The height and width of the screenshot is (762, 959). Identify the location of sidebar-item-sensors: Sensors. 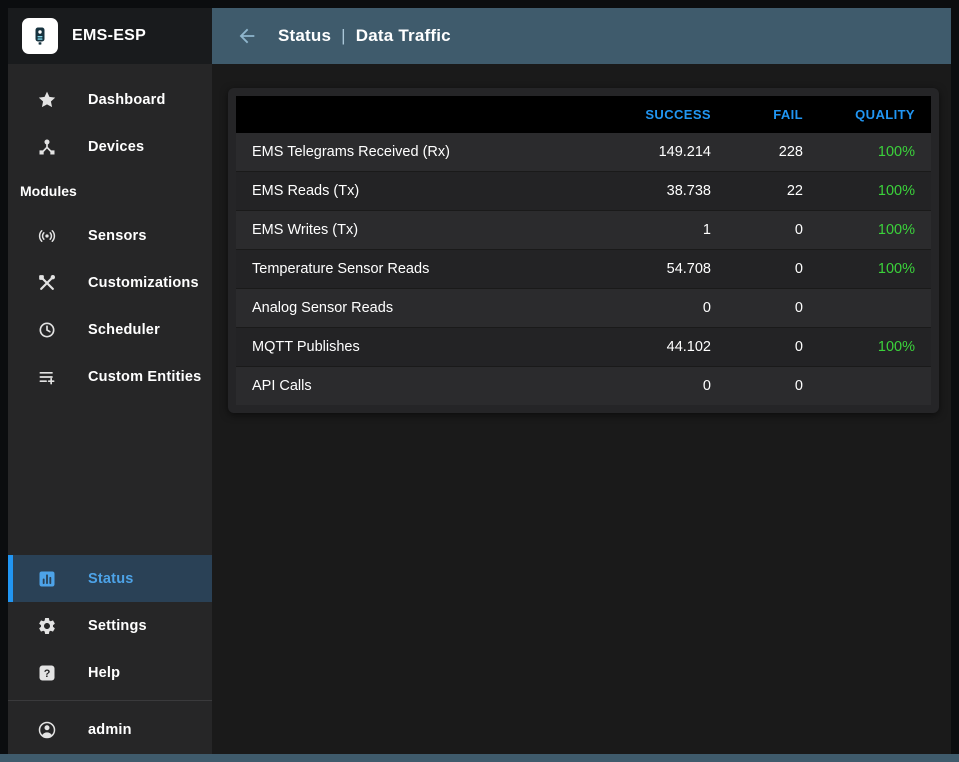
(110, 235).